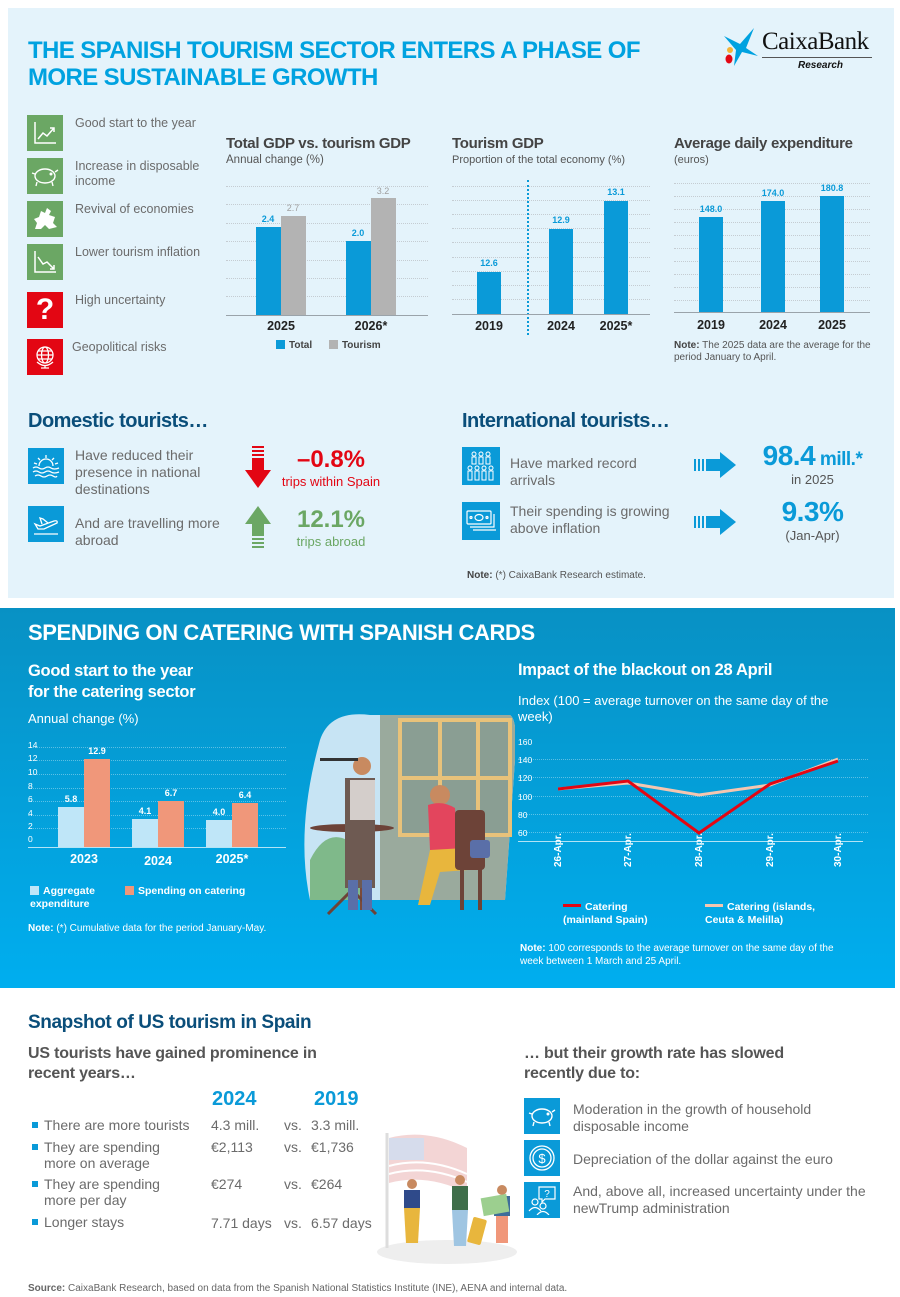  I want to click on year-2019: 2019, so click(336, 1099).